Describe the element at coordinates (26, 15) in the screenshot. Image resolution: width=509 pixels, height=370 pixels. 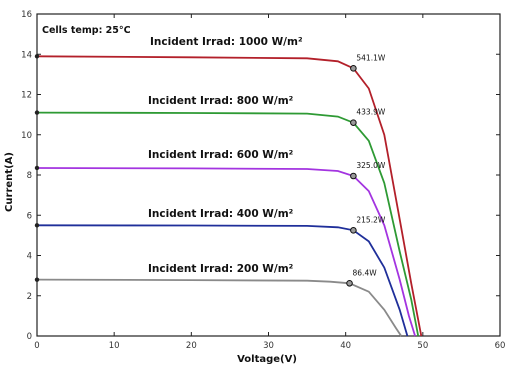
I see `y-tick-label: 16` at that location.